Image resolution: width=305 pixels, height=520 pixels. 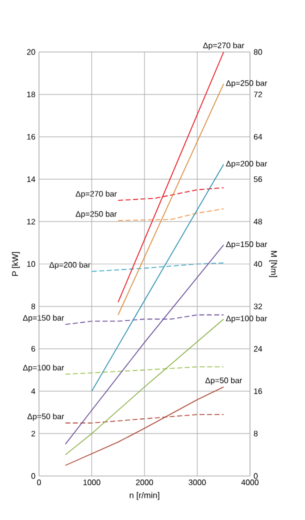 I want to click on y-axis-title: P [kW], so click(x=16, y=264).